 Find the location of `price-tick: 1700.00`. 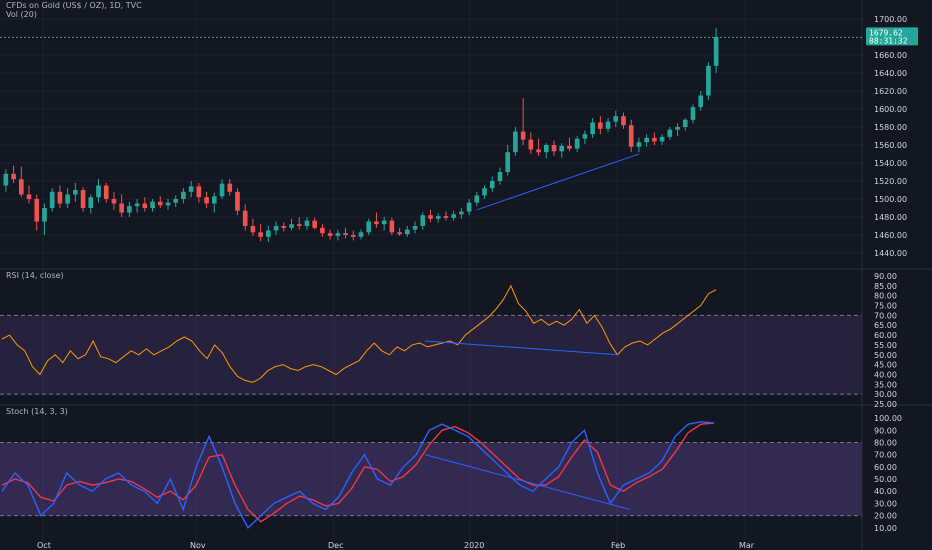

price-tick: 1700.00 is located at coordinates (890, 19).